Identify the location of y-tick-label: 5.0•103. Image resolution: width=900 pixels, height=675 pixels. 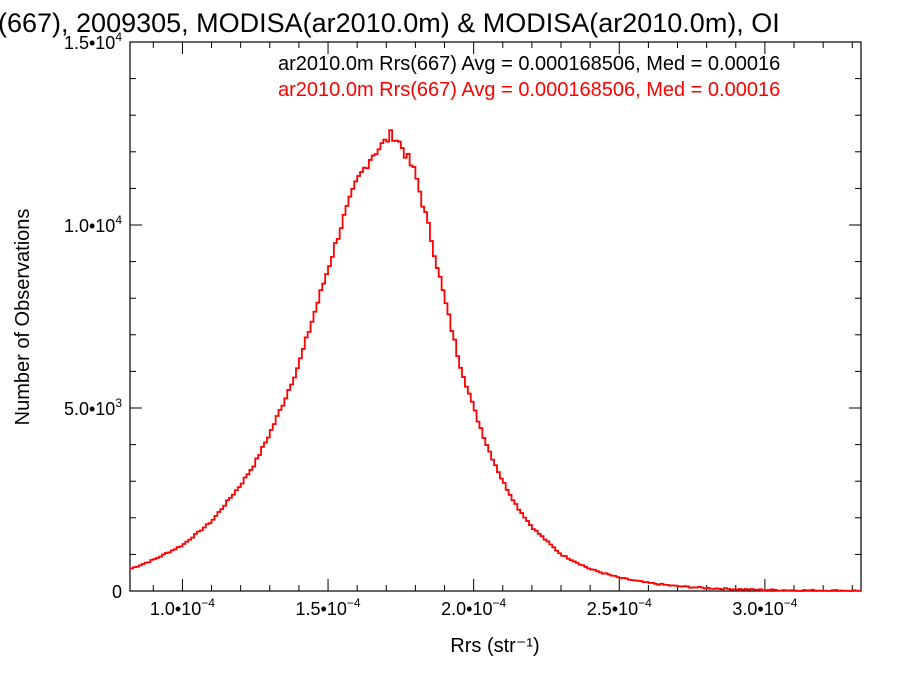
(93, 407).